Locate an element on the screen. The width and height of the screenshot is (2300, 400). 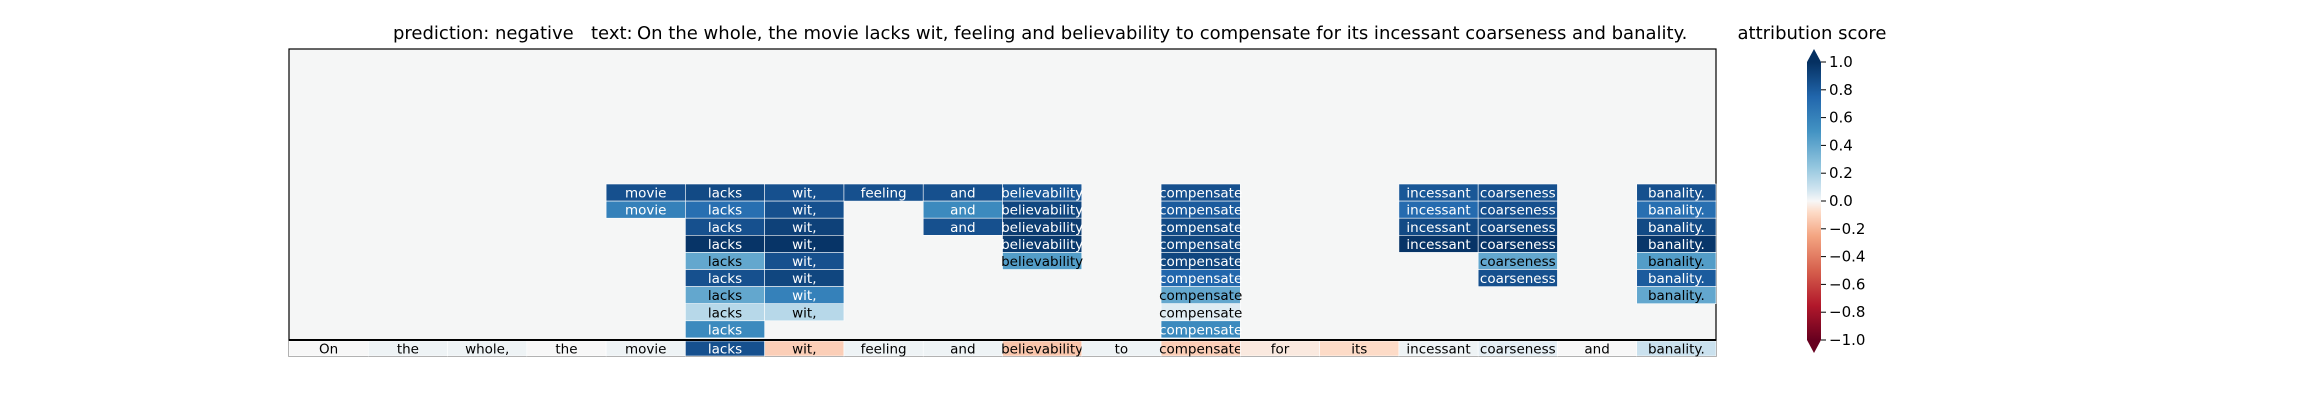
layer-2-token-6-label: wit, is located at coordinates (804, 228).